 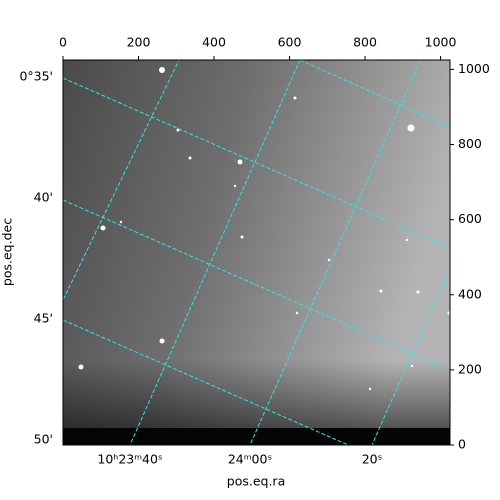 What do you see at coordinates (365, 42) in the screenshot?
I see `x-tick-label: 800` at bounding box center [365, 42].